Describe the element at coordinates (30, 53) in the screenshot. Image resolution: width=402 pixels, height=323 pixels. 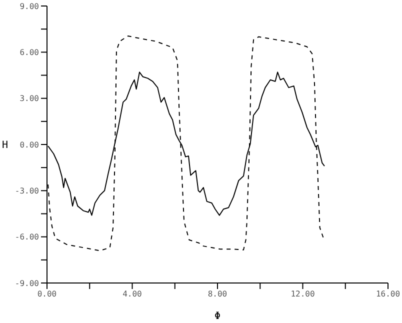
I see `y-tick-label: 6.00` at that location.